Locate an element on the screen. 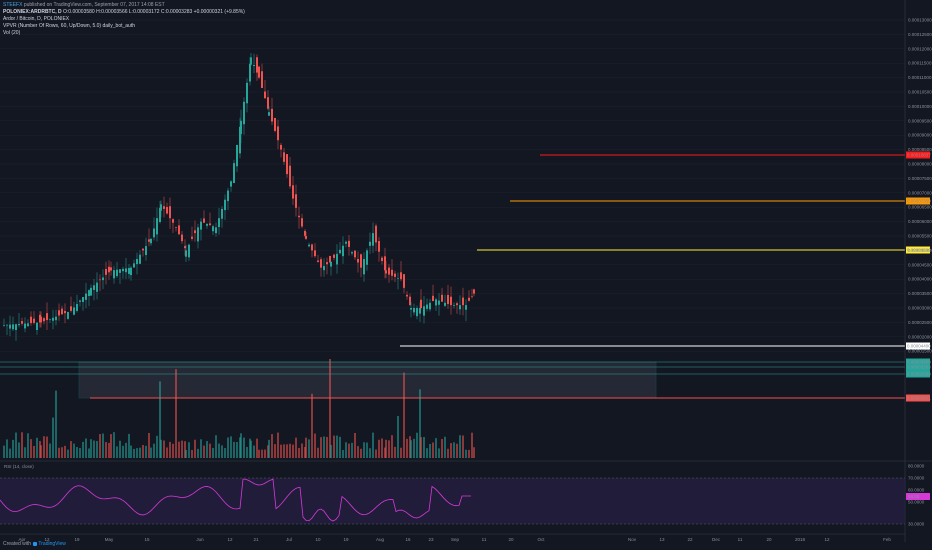 This screenshot has height=550, width=932. symbol-label: POLONIEX:ARDRBTC, D is located at coordinates (32, 12).